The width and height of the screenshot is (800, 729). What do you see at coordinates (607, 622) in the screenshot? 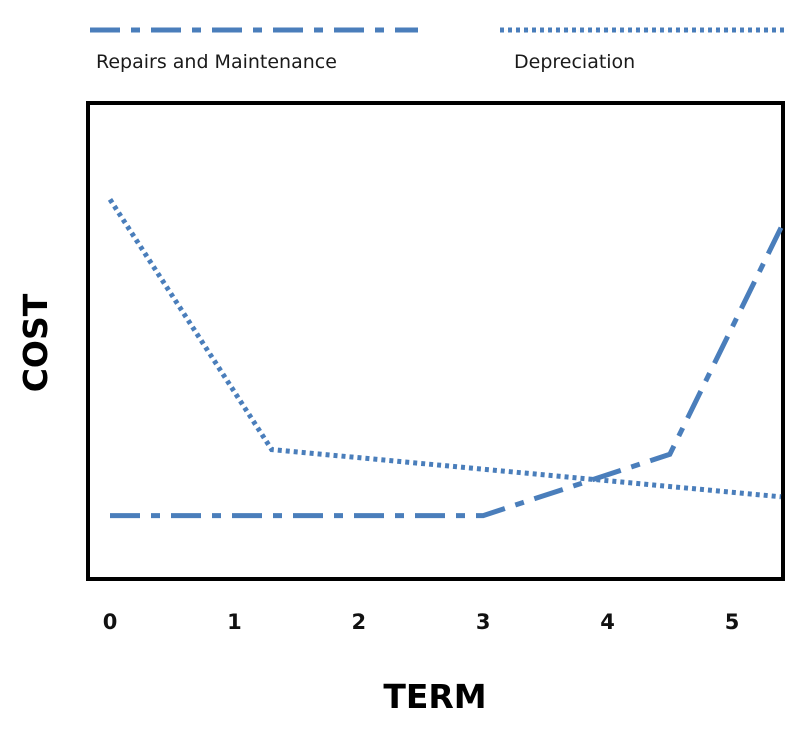
I see `x-tick-label: 4` at bounding box center [607, 622].